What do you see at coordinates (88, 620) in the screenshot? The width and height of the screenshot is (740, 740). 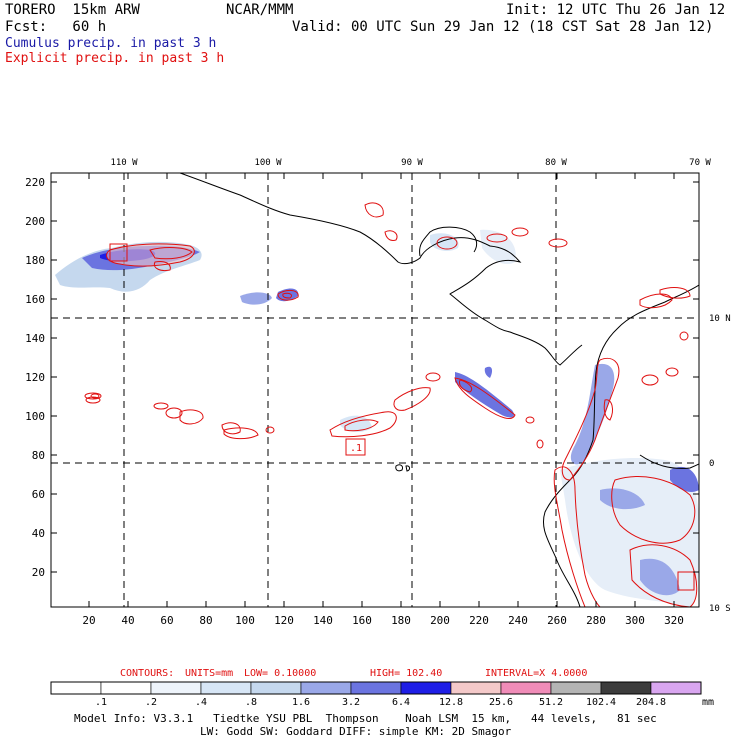 I see `x-tick-label: 20` at bounding box center [88, 620].